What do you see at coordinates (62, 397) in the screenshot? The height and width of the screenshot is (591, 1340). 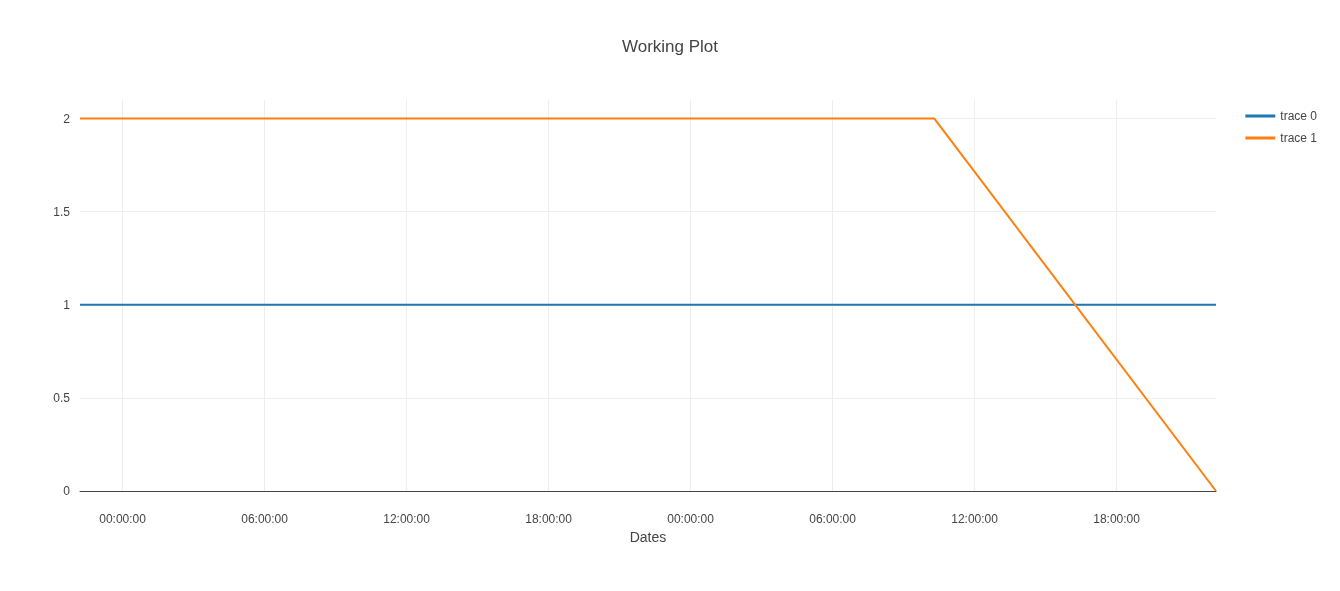 I see `y-tick-label: 0.5` at bounding box center [62, 397].